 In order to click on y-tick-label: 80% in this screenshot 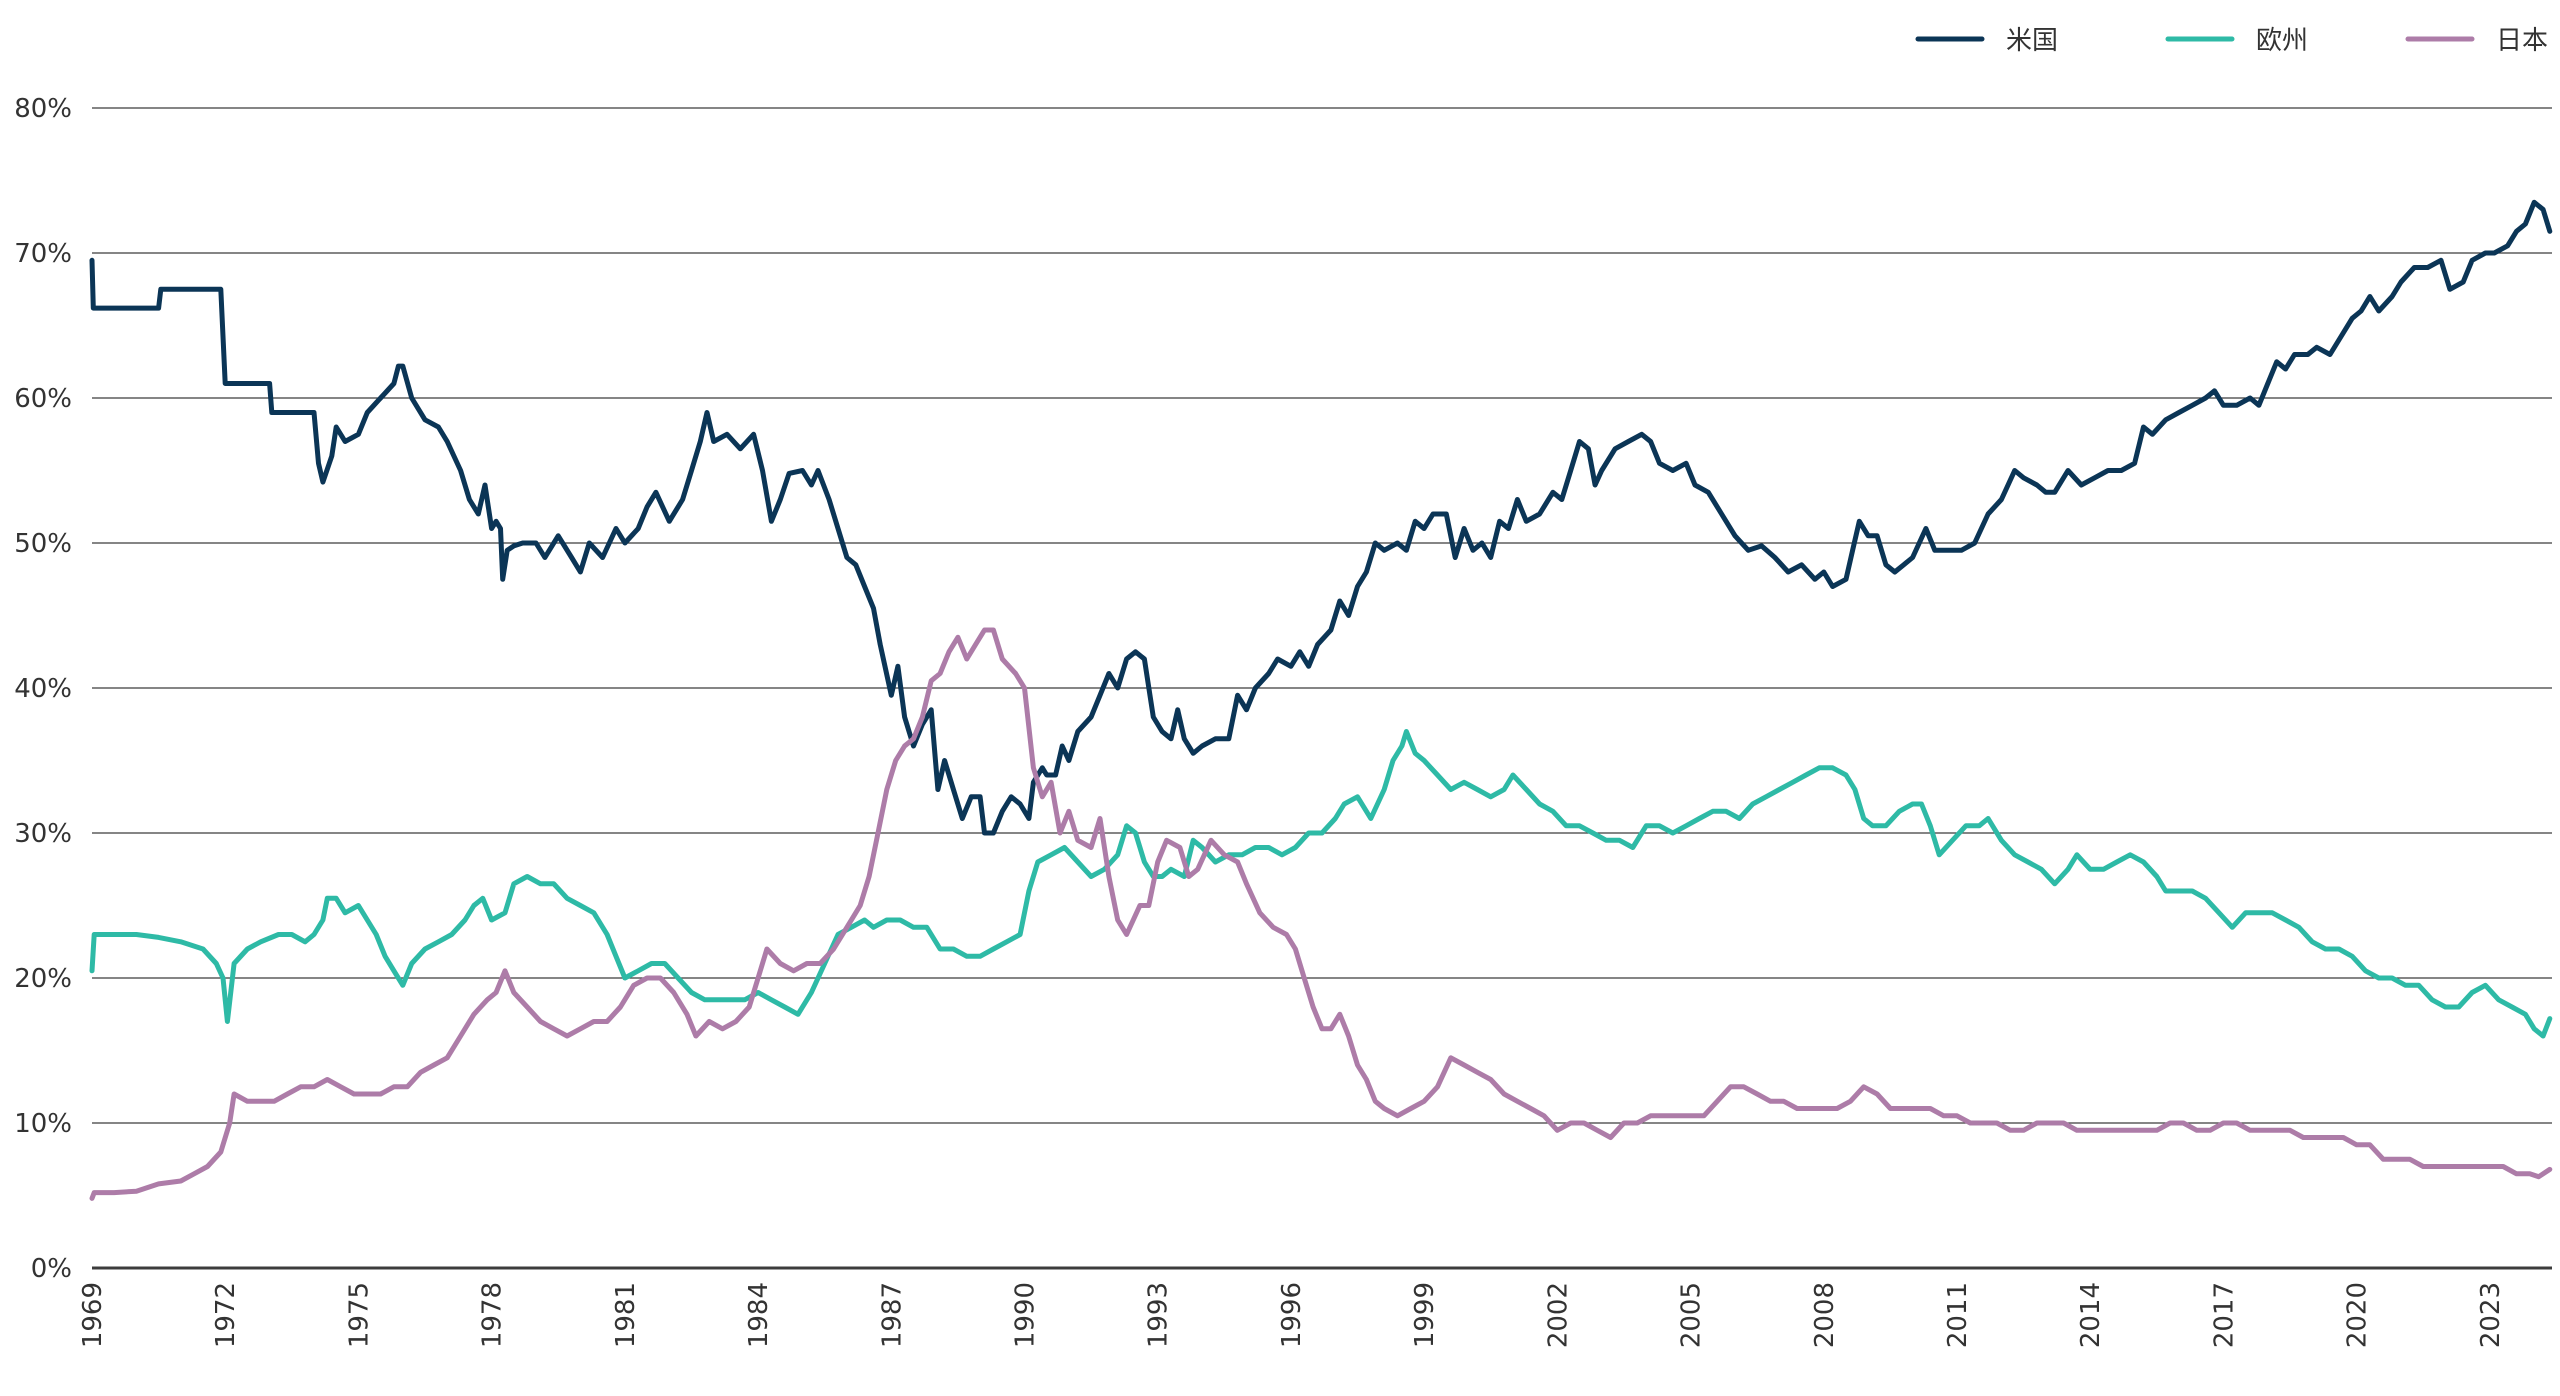, I will do `click(43, 109)`.